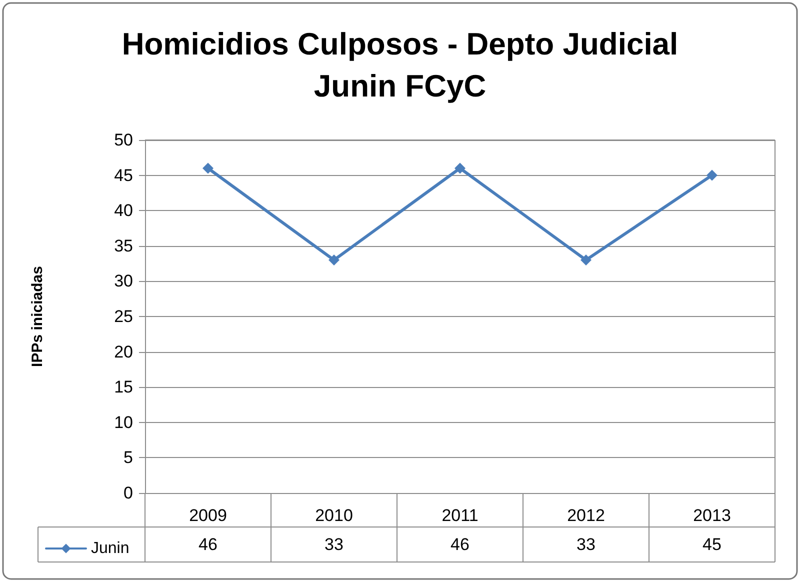 The height and width of the screenshot is (582, 800). I want to click on y-axis-title: IPPs iniciadas, so click(37, 316).